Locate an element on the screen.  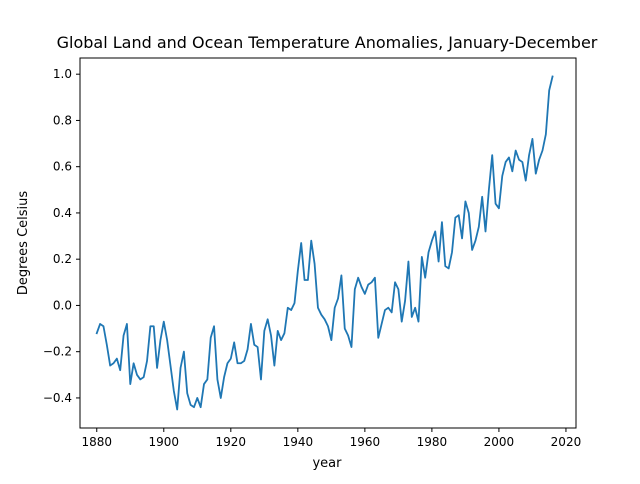
y-tick-label: −0.2 is located at coordinates (57, 352).